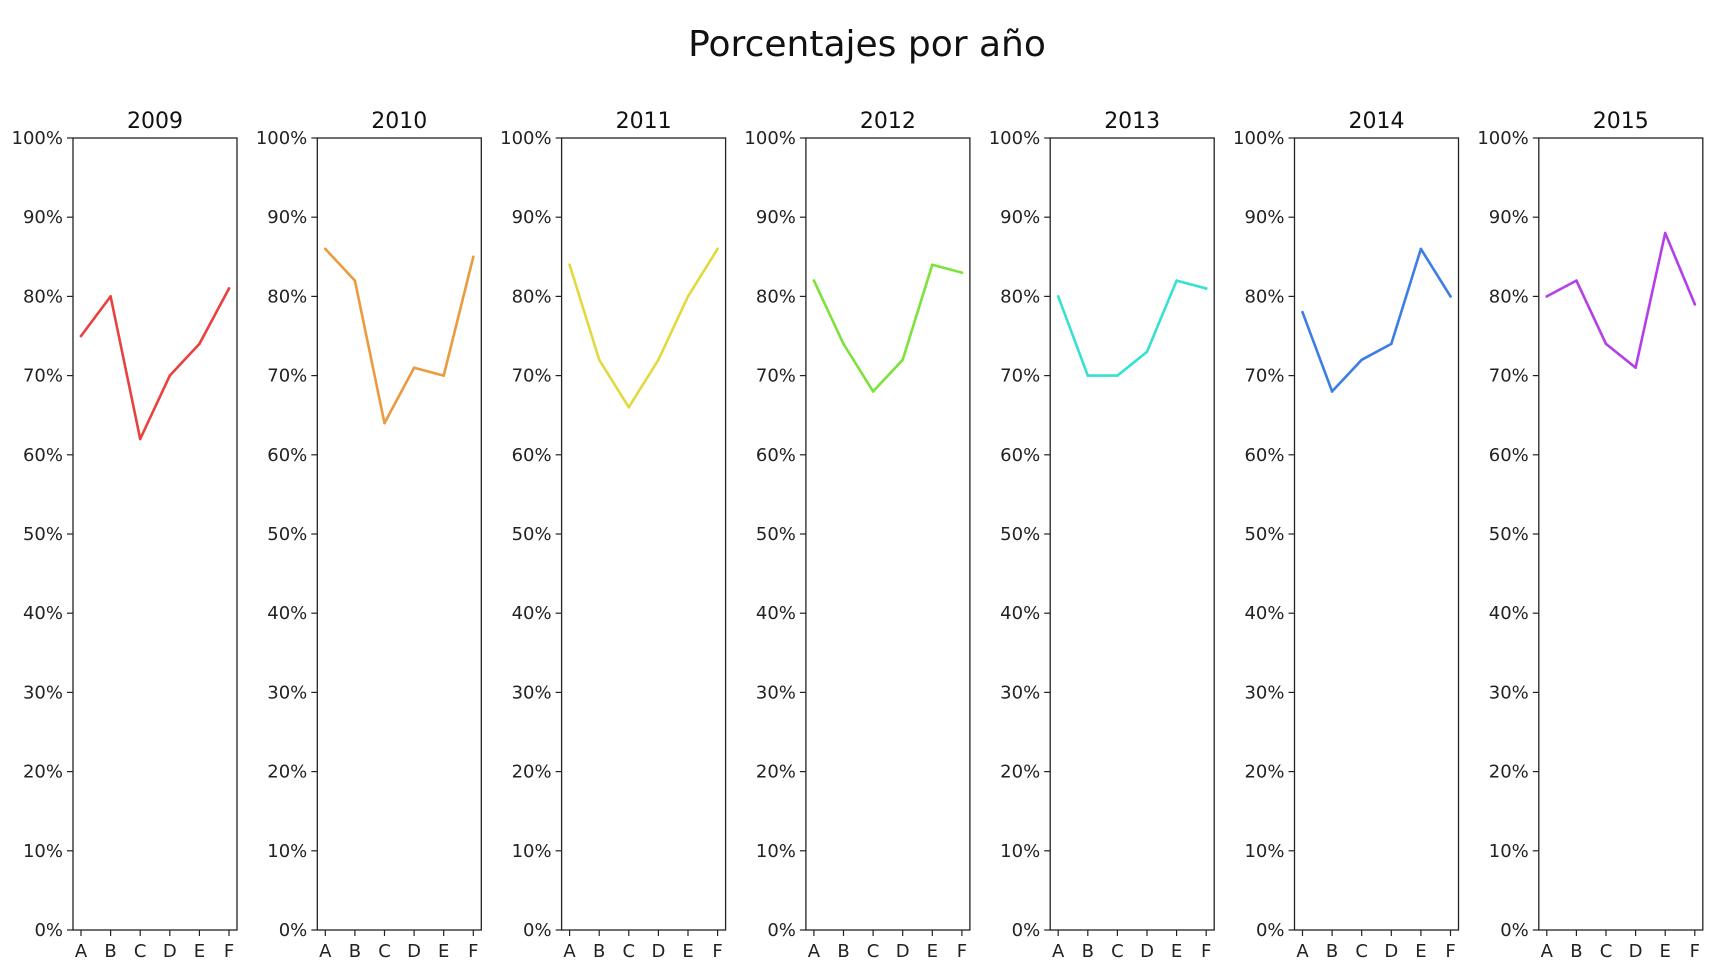 This screenshot has height=974, width=1734. What do you see at coordinates (399, 121) in the screenshot?
I see `panel-title: 2010` at bounding box center [399, 121].